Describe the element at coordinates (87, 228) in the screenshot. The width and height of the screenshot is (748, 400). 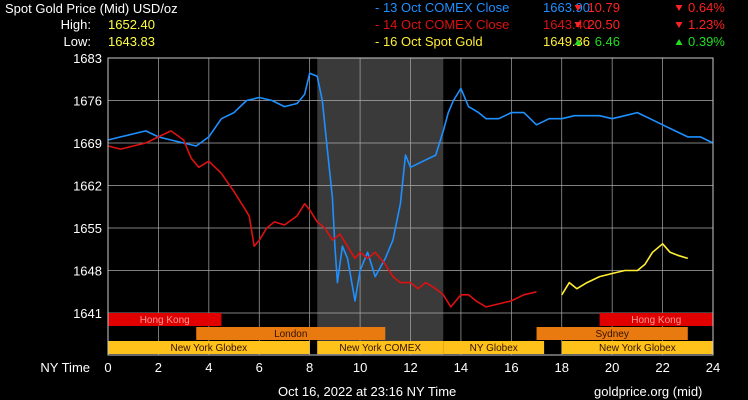
I see `y-tick-label: 1655` at that location.